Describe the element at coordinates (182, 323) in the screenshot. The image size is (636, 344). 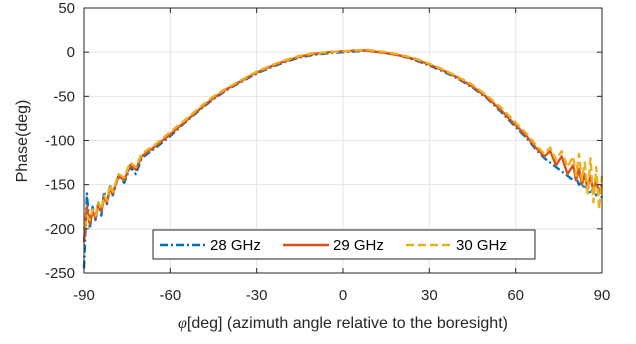
I see `x-axis-label-symbol: φ` at that location.